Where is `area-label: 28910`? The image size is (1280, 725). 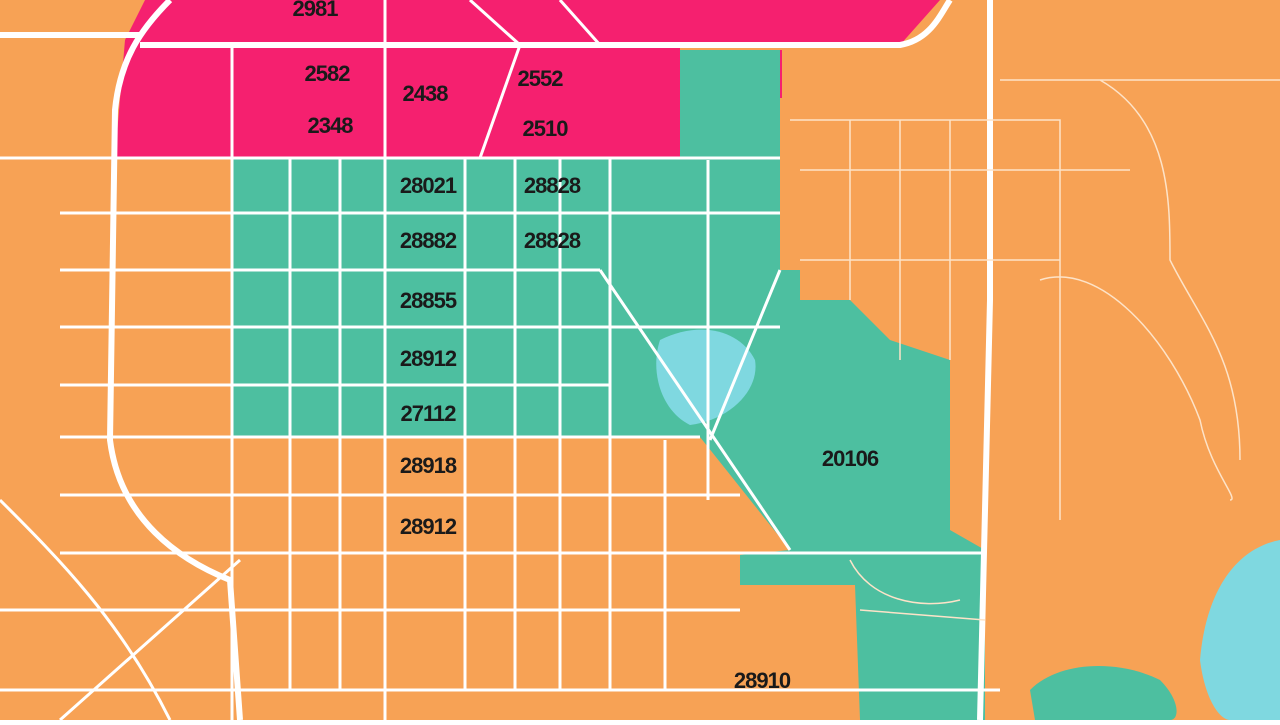 area-label: 28910 is located at coordinates (762, 680).